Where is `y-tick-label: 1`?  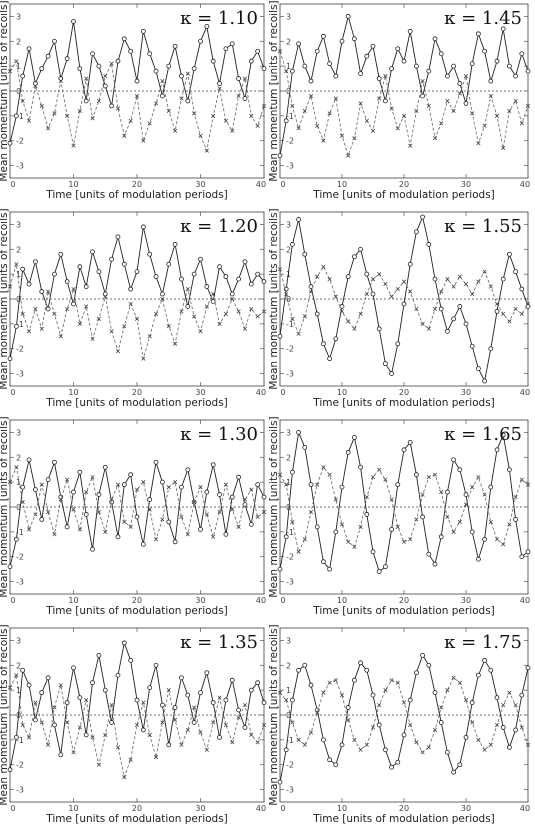
y-tick-label: 1 is located at coordinates (18, 274).